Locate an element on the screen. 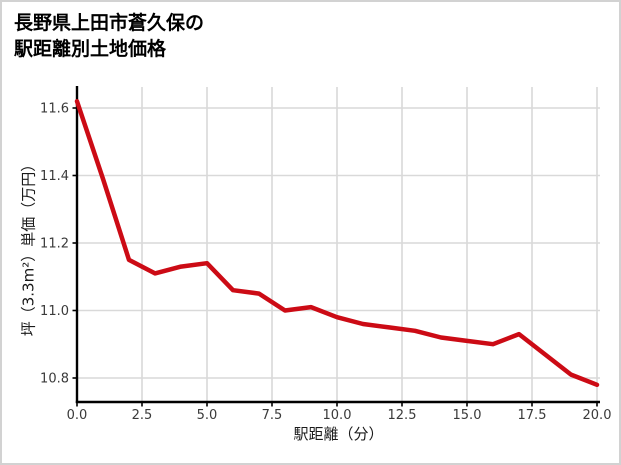 This screenshot has height=465, width=621. y-tick-label: 10.8 is located at coordinates (54, 379).